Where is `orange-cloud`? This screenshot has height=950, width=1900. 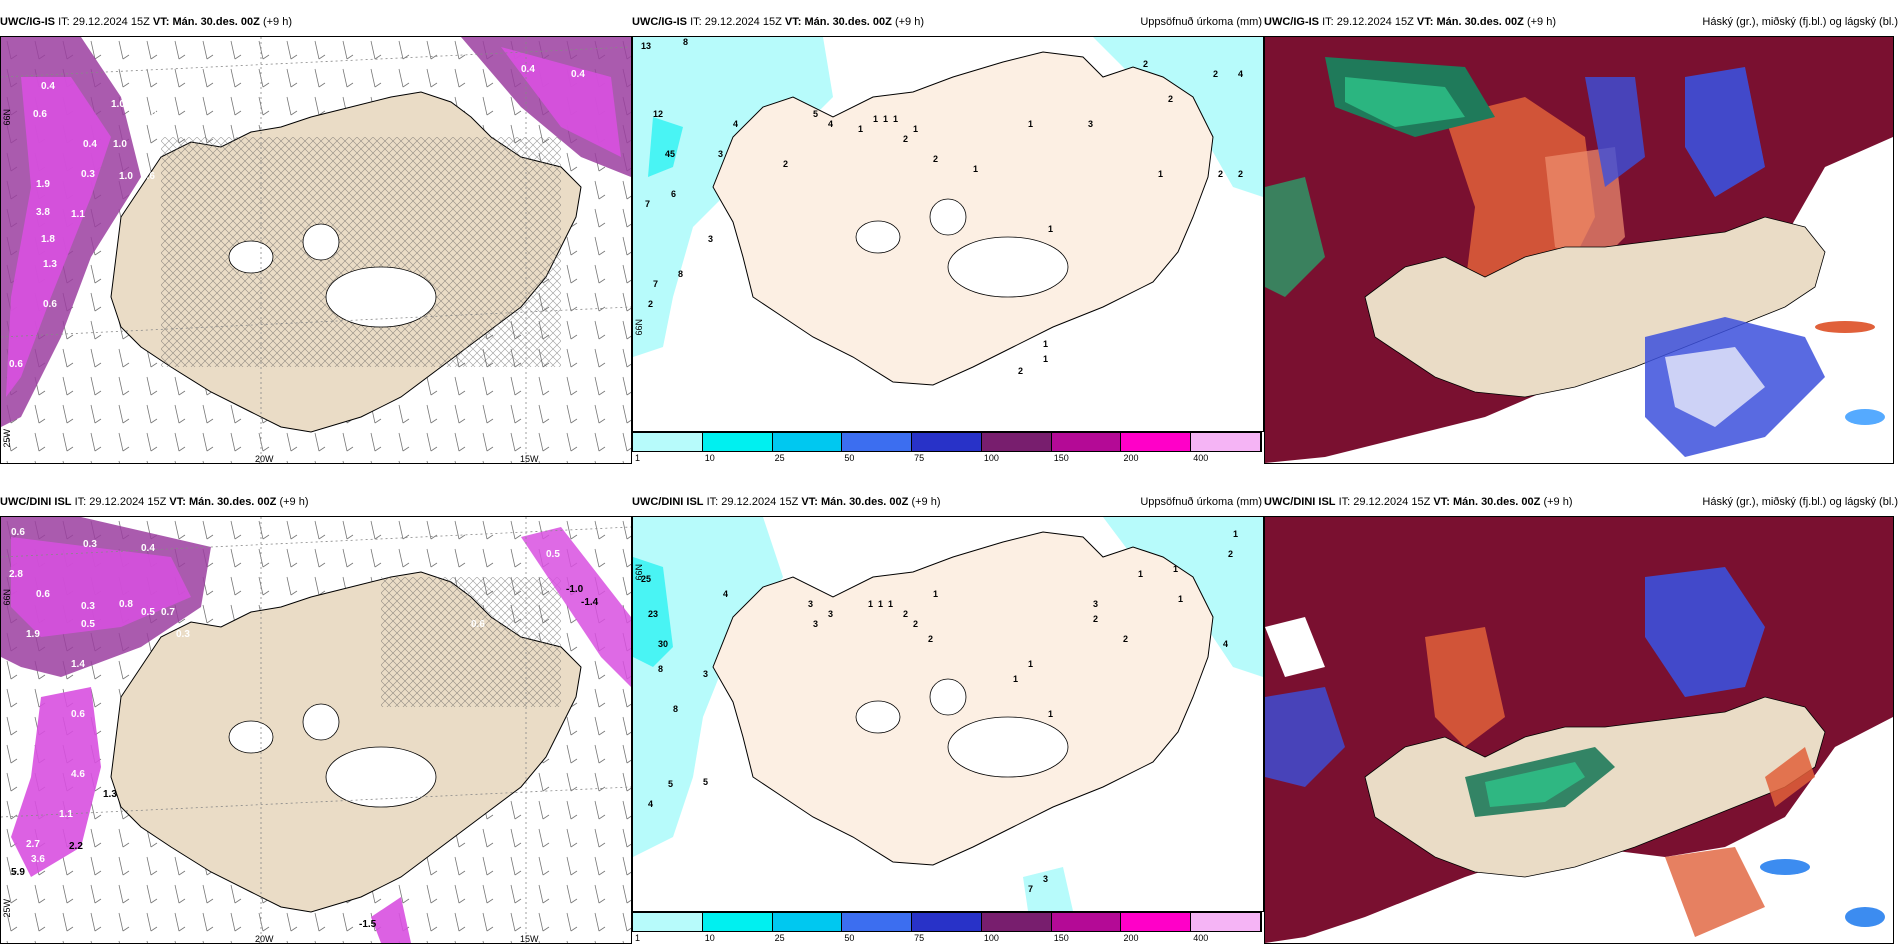
orange-cloud is located at coordinates (1790, 777).